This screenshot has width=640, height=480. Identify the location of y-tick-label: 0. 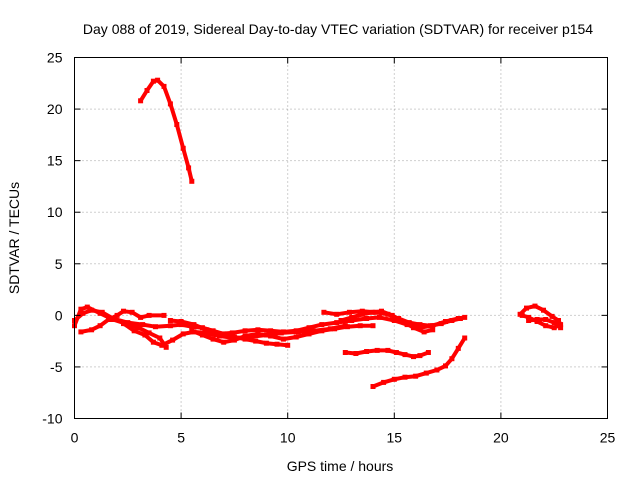
(59, 315).